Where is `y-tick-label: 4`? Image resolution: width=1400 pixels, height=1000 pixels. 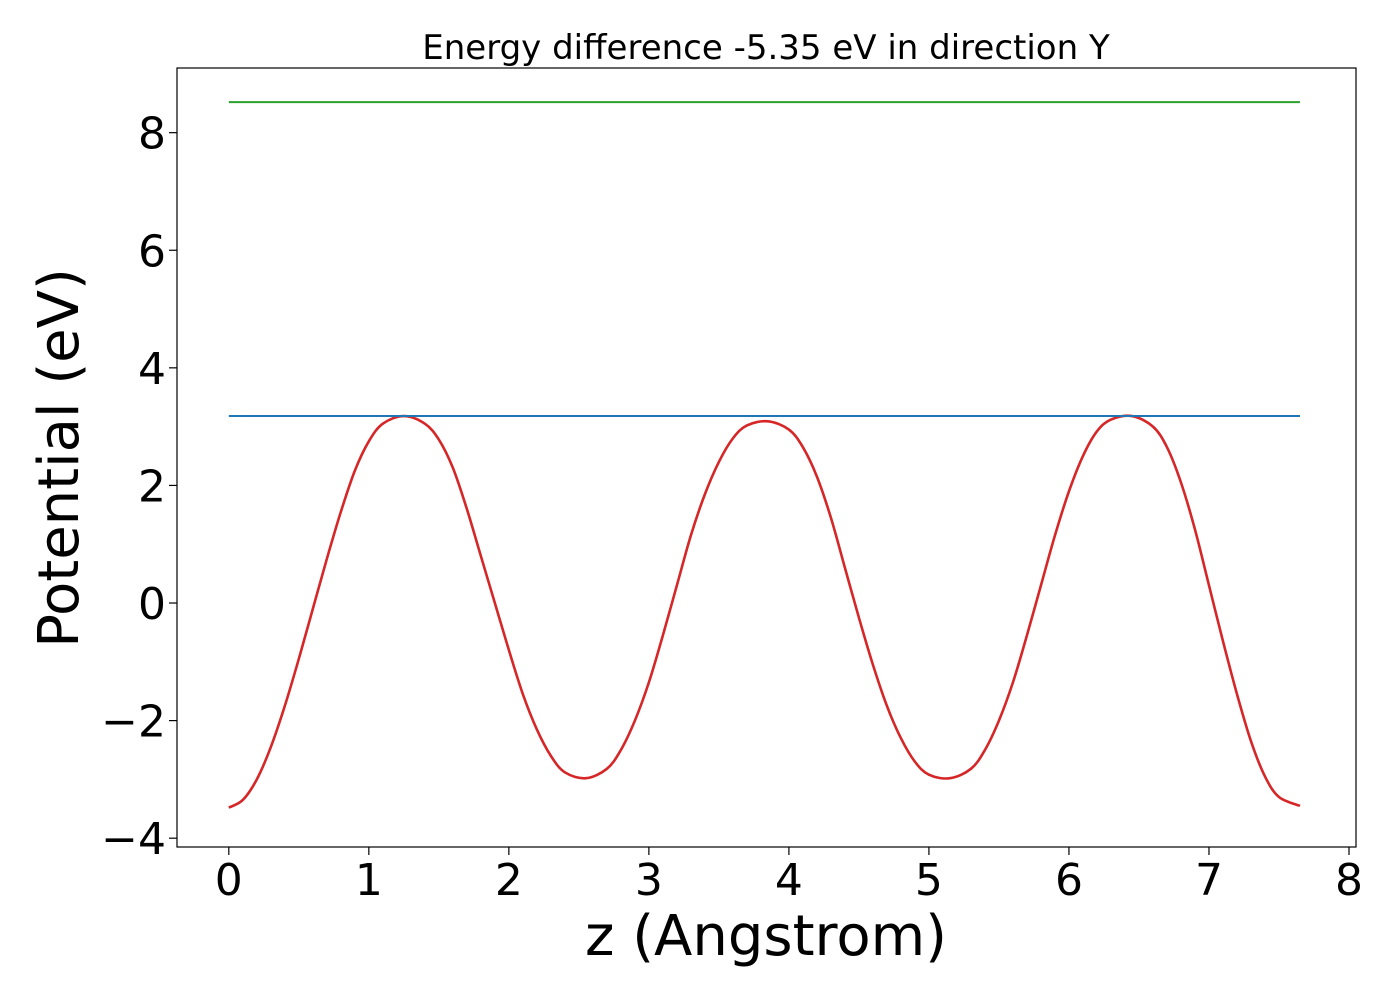
y-tick-label: 4 is located at coordinates (152, 369).